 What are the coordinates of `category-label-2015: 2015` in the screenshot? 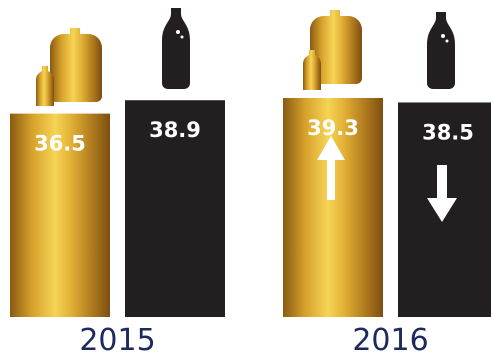 It's located at (117, 340).